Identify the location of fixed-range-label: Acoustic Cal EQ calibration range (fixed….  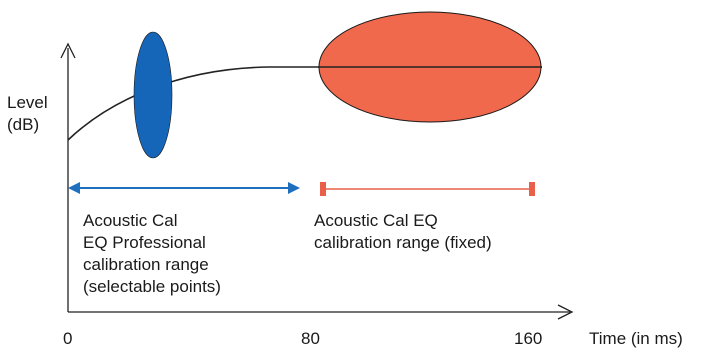
(403, 231).